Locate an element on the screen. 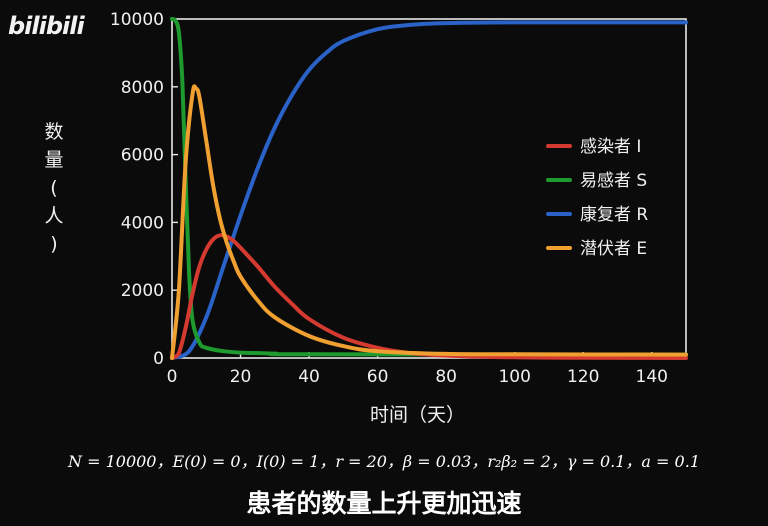  y-tick-label: 4000 is located at coordinates (142, 223).